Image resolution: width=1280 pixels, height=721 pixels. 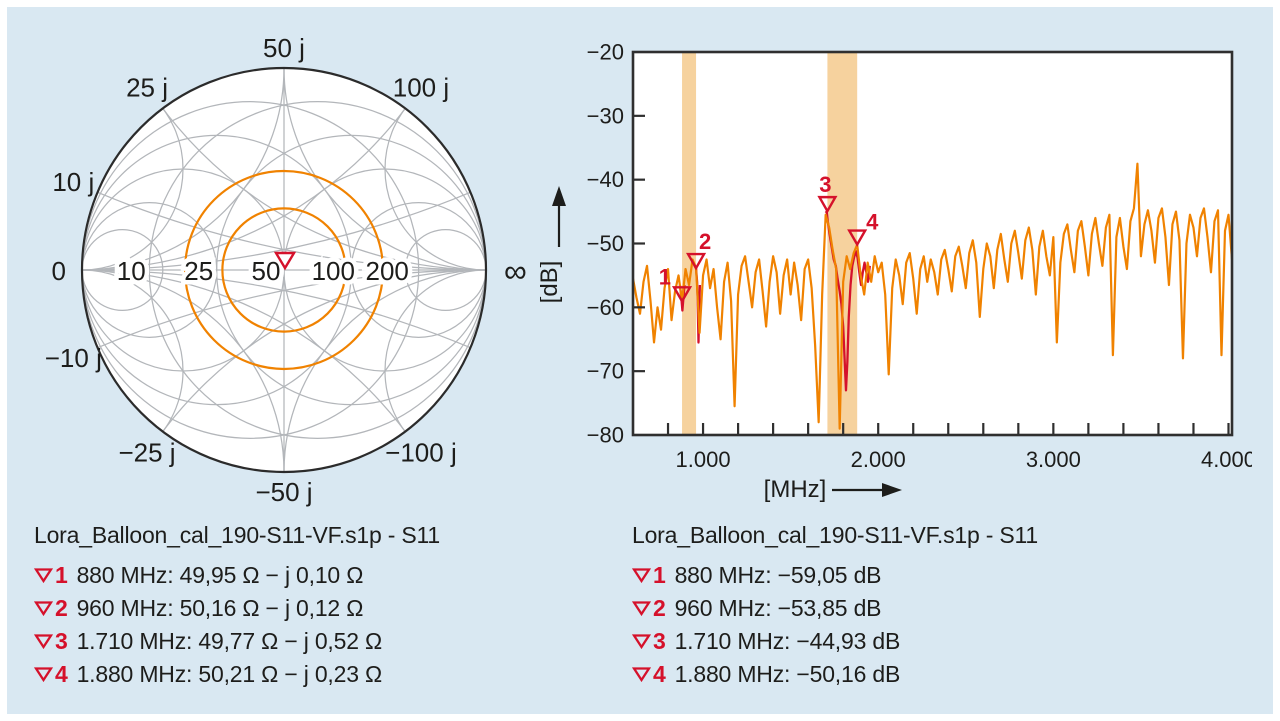 I want to click on legend-row: 2 960 MHz: −53,85 dB, so click(x=937, y=607).